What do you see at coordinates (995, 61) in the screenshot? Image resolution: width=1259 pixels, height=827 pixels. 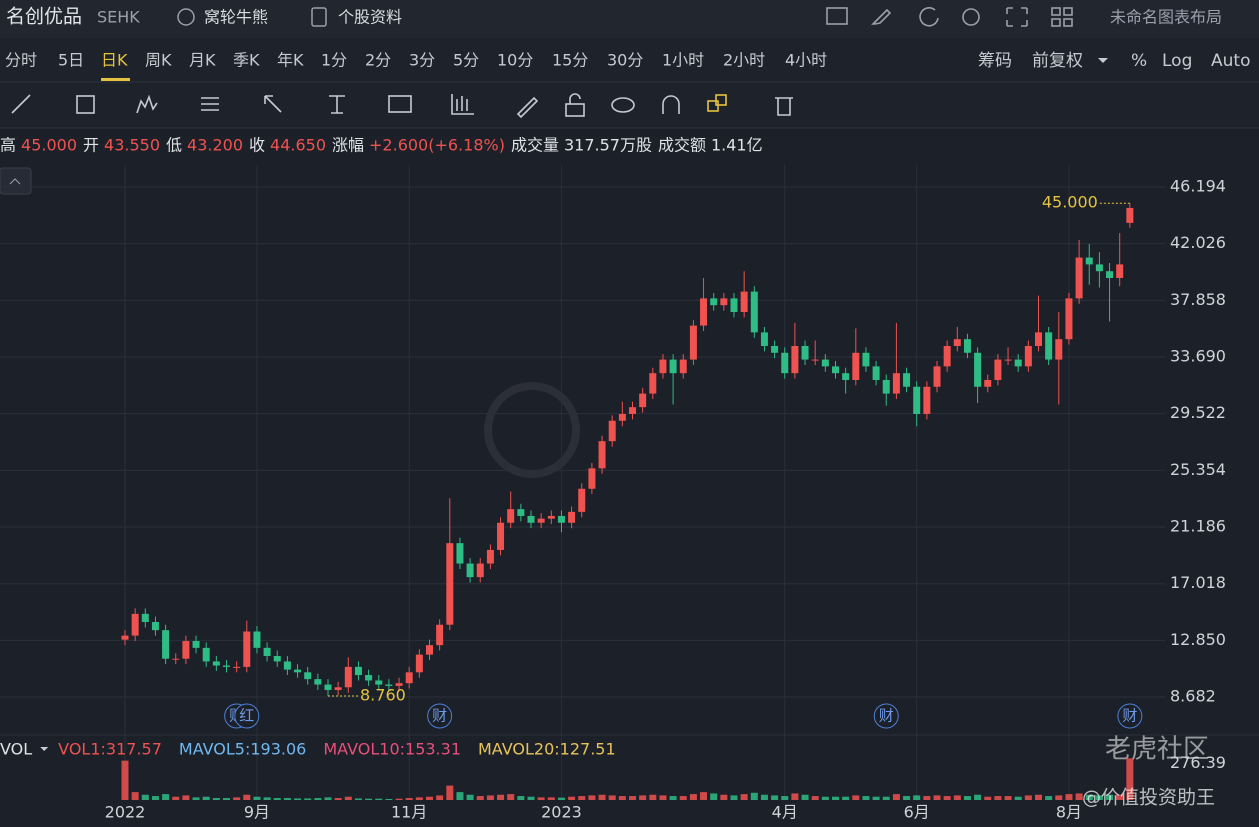 I see `chart-option: 筹码` at bounding box center [995, 61].